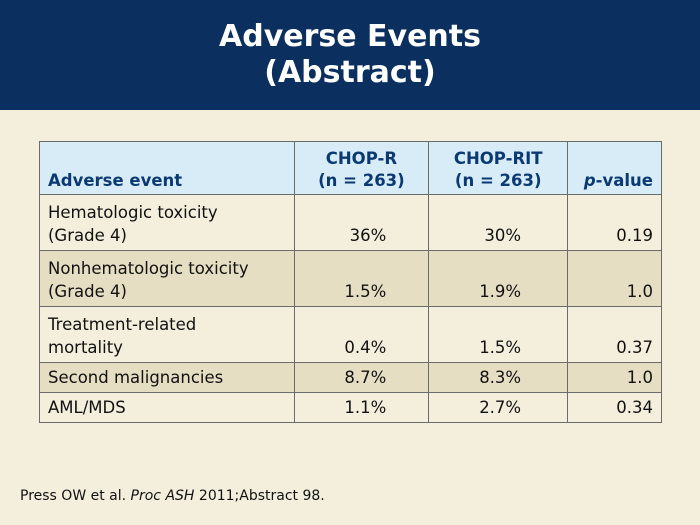 The image size is (700, 525). I want to click on col-header-pvalue-p: p, so click(589, 180).